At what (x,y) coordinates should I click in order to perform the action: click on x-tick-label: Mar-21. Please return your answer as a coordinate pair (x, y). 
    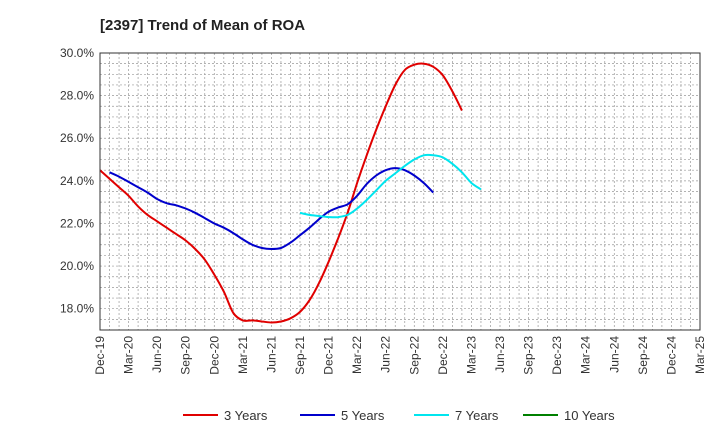
    Looking at the image, I should click on (243, 355).